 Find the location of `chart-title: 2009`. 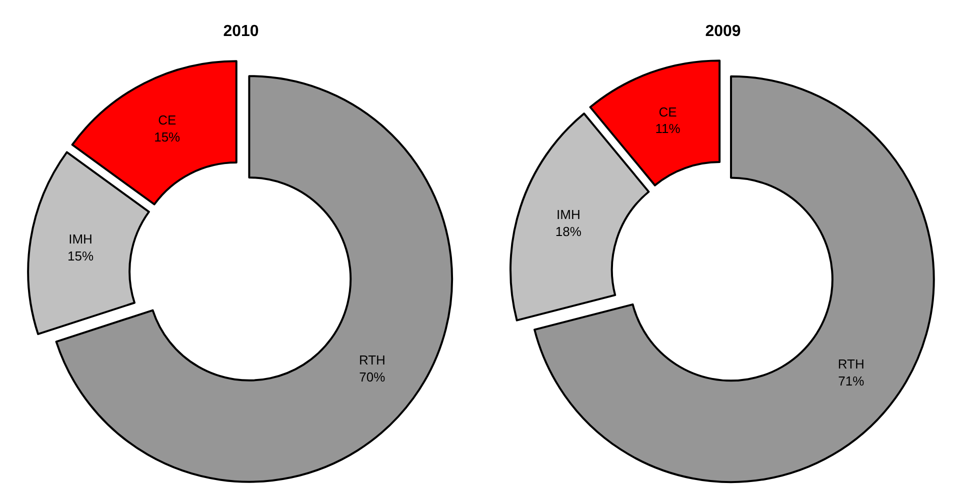

chart-title: 2009 is located at coordinates (723, 31).